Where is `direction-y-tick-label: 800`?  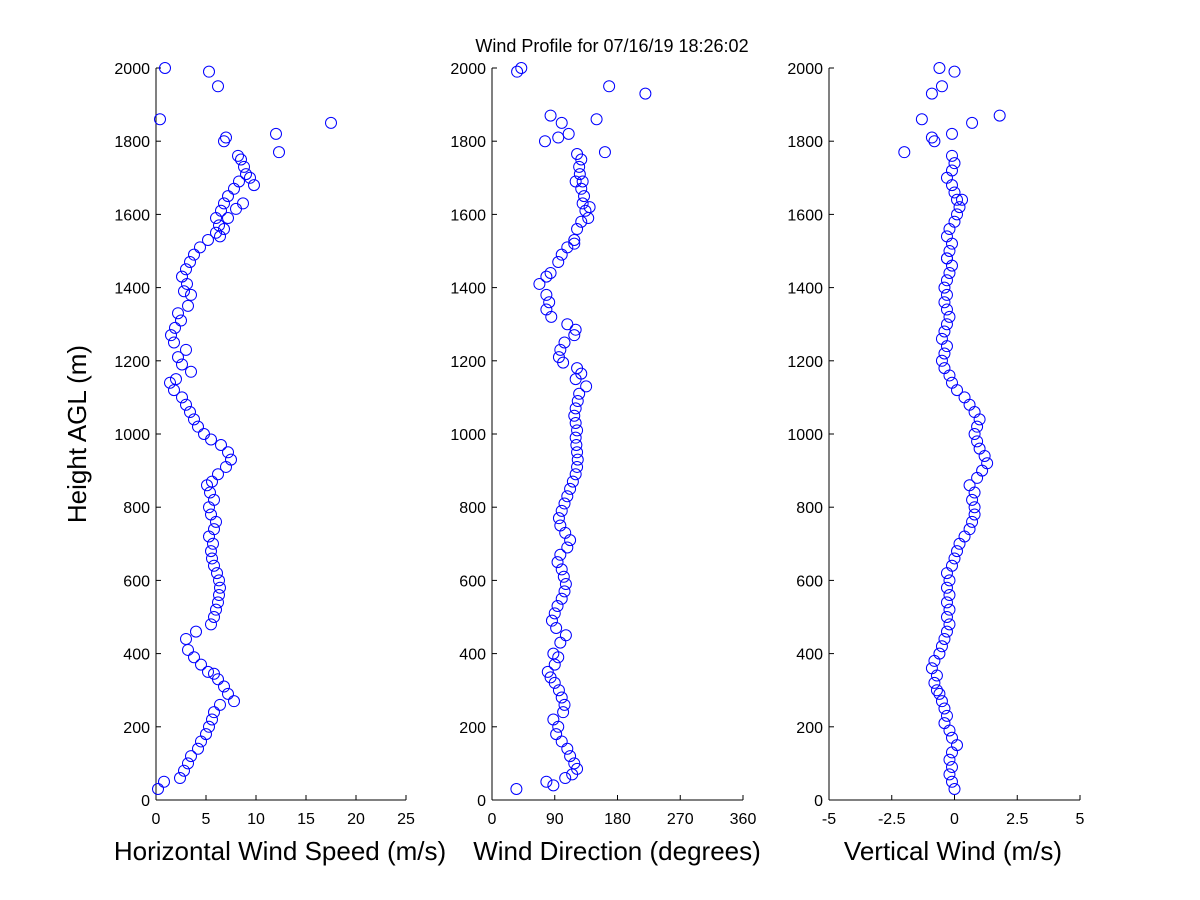
direction-y-tick-label: 800 is located at coordinates (472, 508).